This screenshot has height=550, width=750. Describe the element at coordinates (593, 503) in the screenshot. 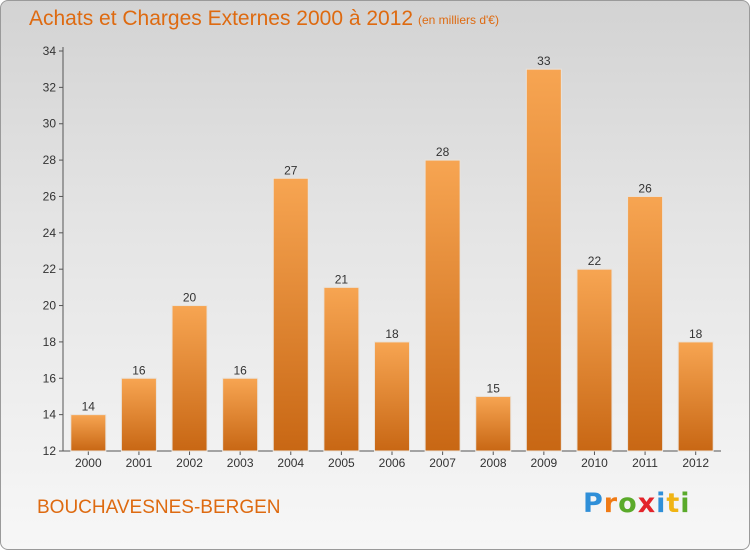

I see `logo-letter: P` at that location.